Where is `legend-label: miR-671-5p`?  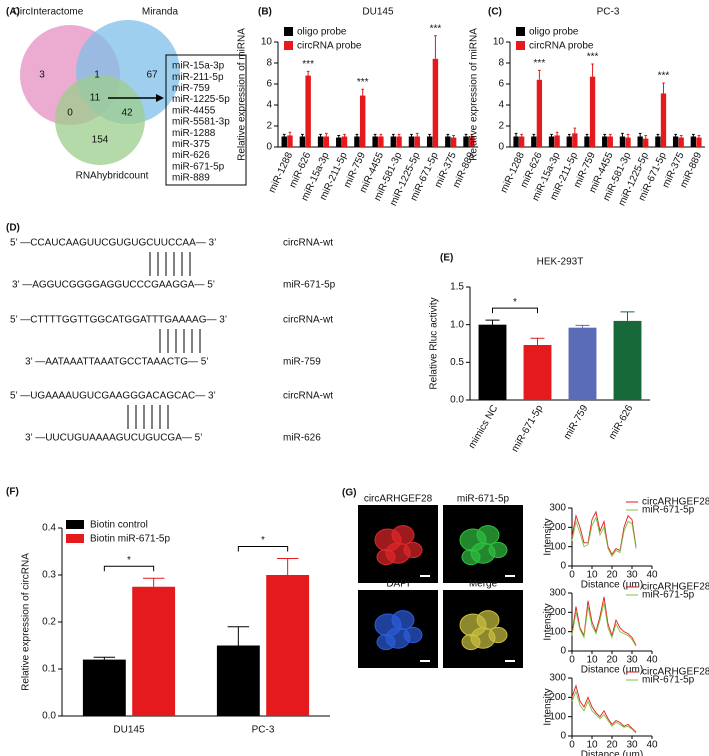 legend-label: miR-671-5p is located at coordinates (668, 595).